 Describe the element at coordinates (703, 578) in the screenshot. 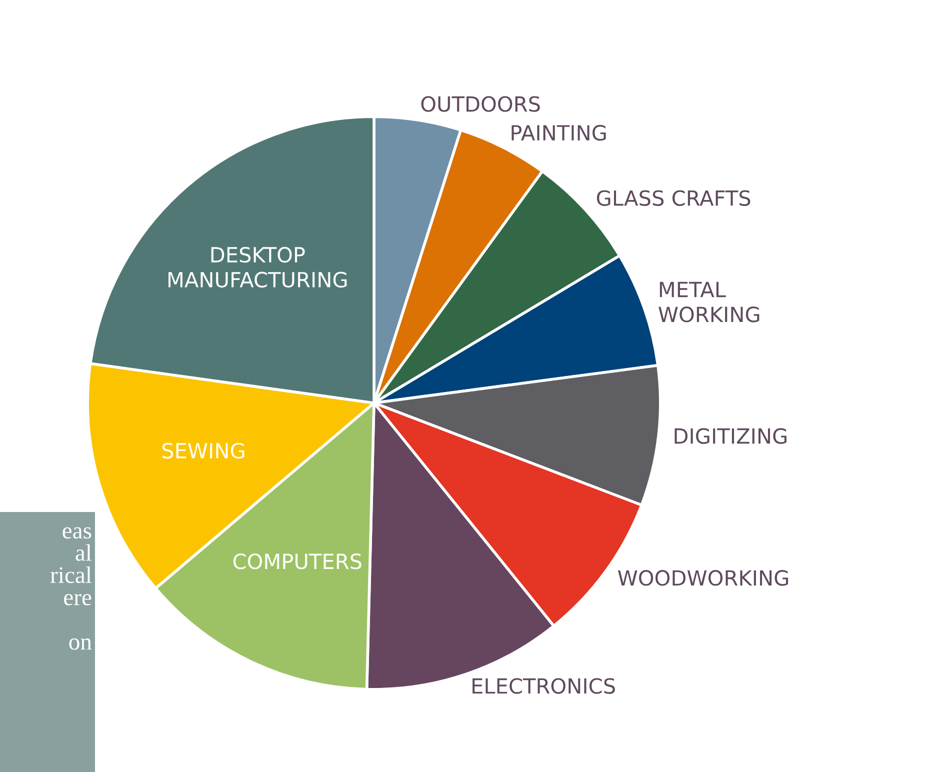

I see `slice-label: WOODWORKING` at that location.